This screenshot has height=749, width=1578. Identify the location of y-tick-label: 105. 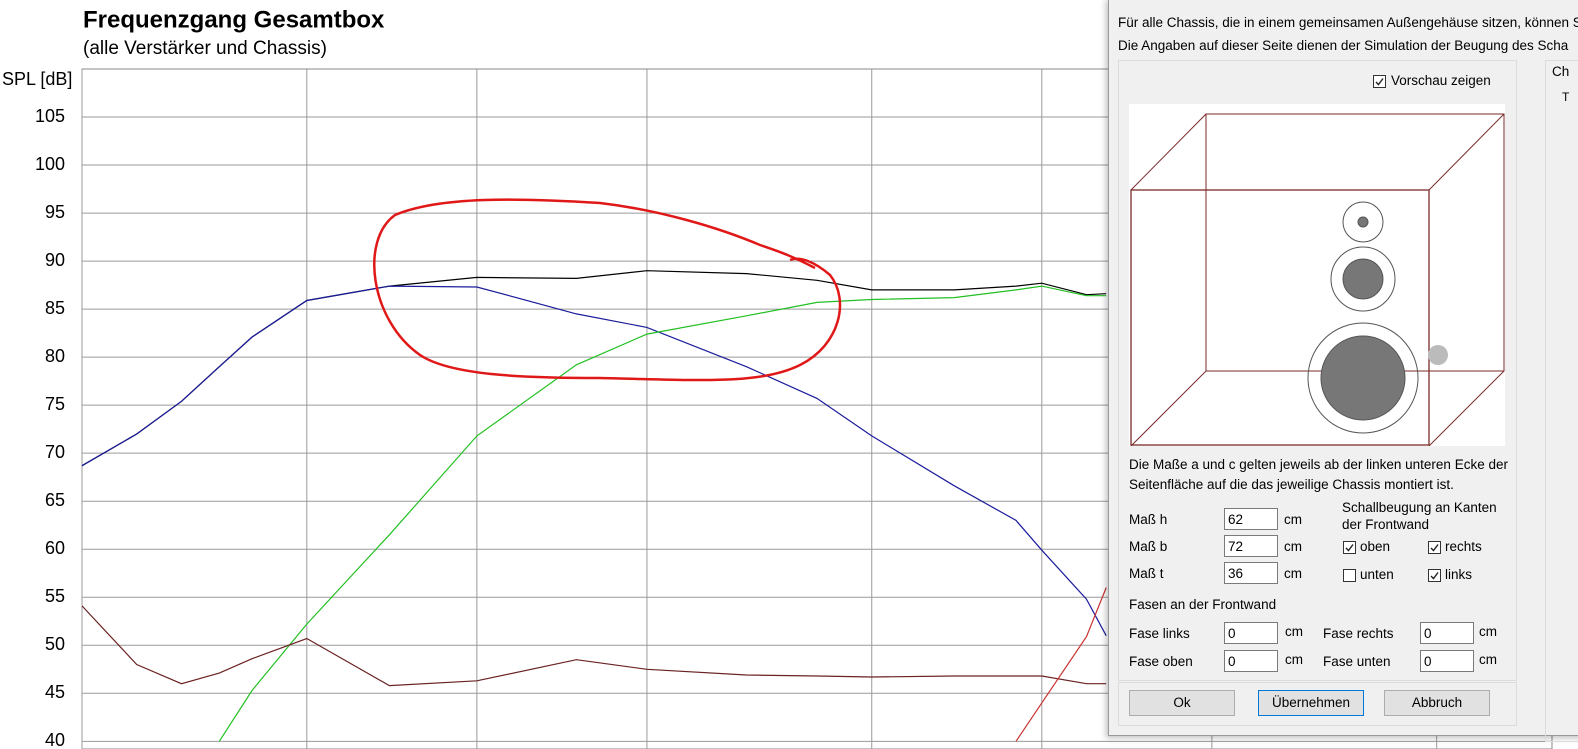
(50, 116).